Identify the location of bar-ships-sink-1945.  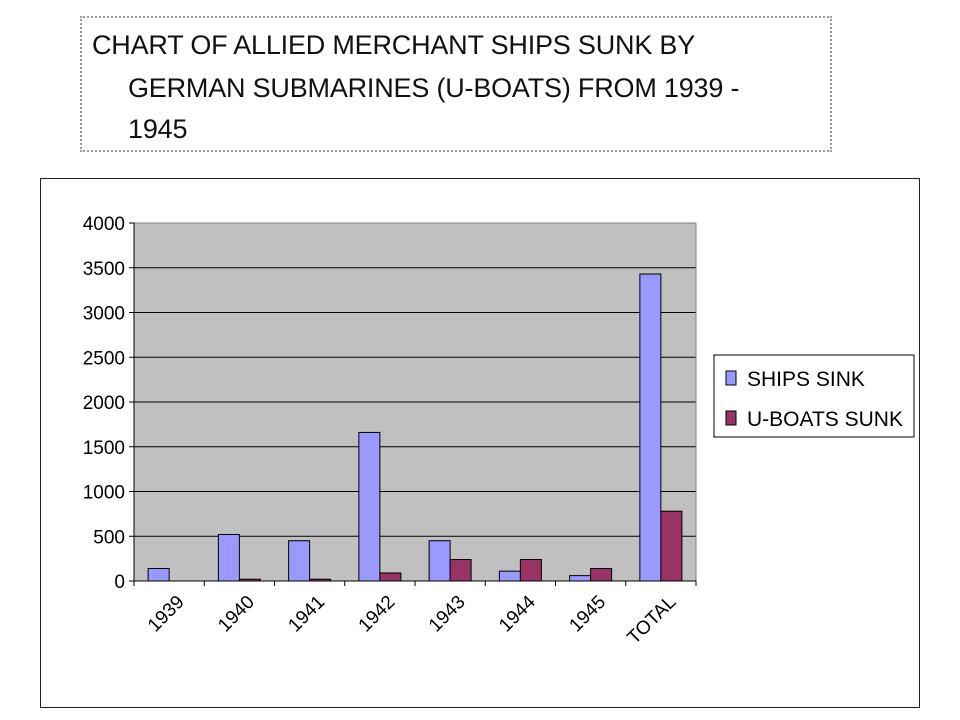
(580, 578).